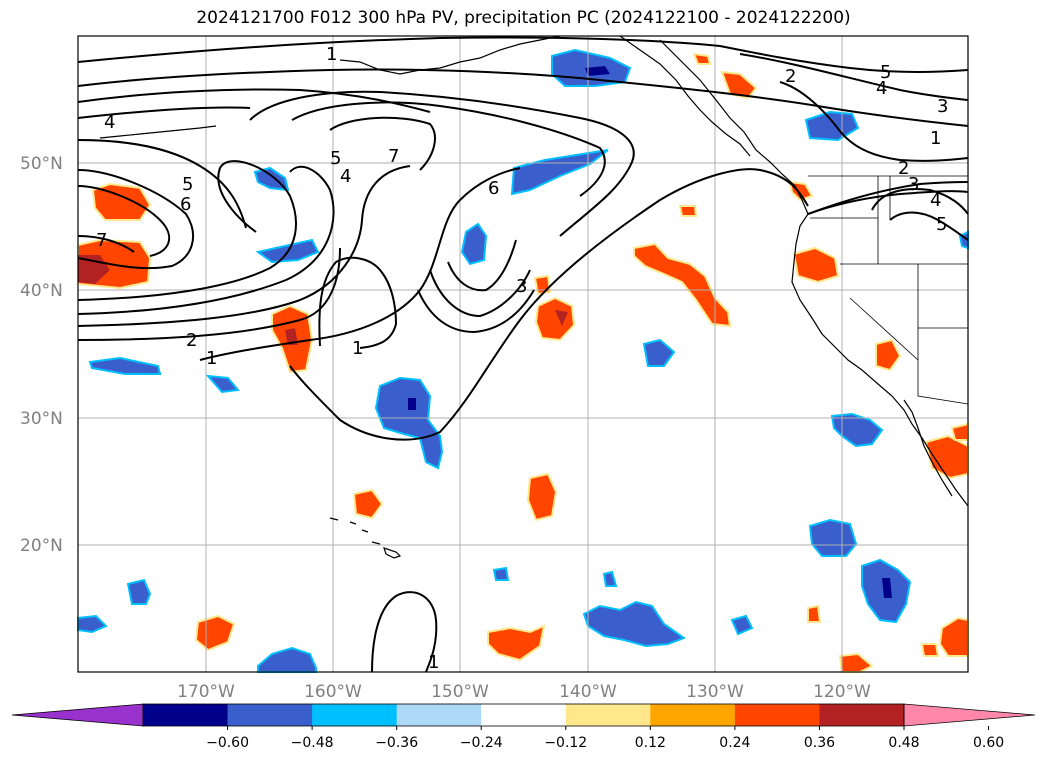  I want to click on colorbar-outline, so click(523, 715).